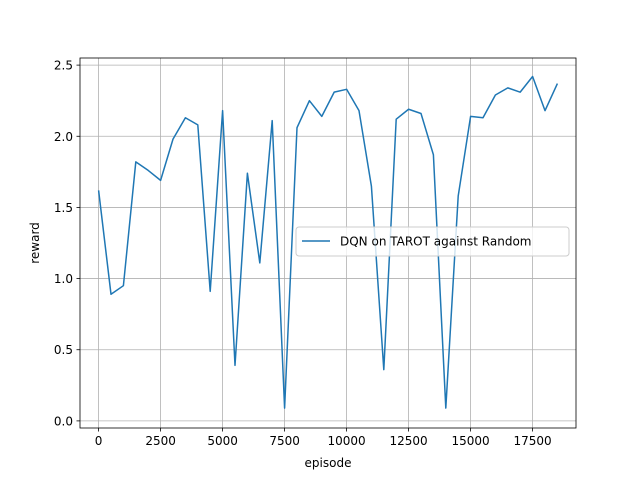 The width and height of the screenshot is (640, 480). Describe the element at coordinates (328, 463) in the screenshot. I see `x-axis-label: episode` at that location.